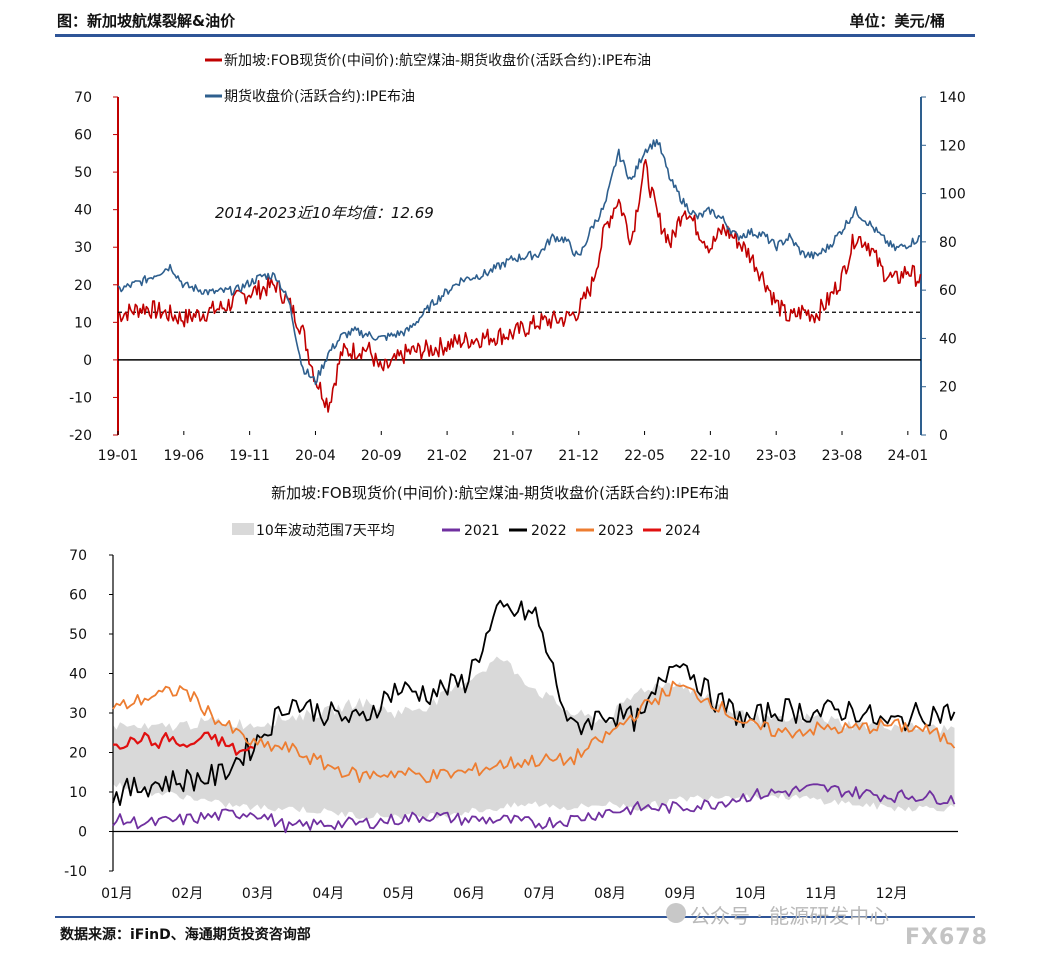 The image size is (1038, 973). What do you see at coordinates (710, 456) in the screenshot?
I see `x-tick-label: 22-10` at bounding box center [710, 456].